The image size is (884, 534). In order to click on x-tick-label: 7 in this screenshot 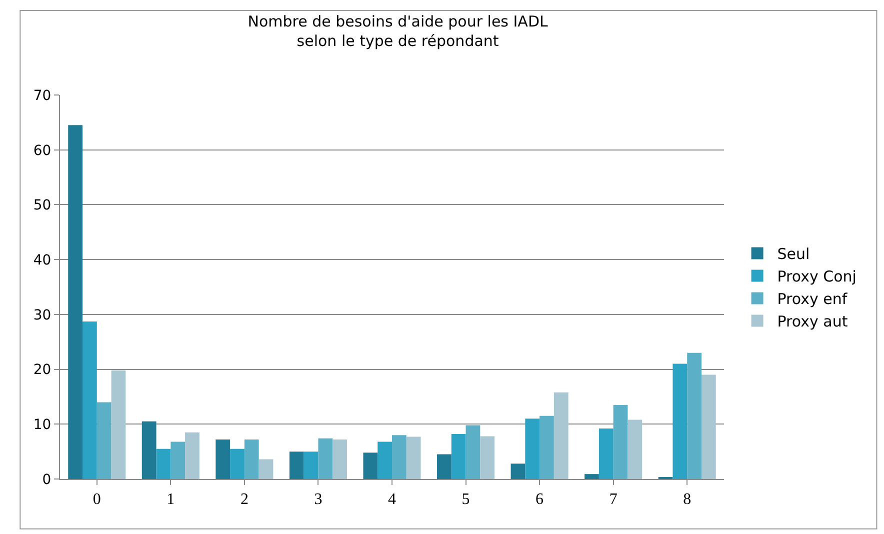, I will do `click(613, 499)`.